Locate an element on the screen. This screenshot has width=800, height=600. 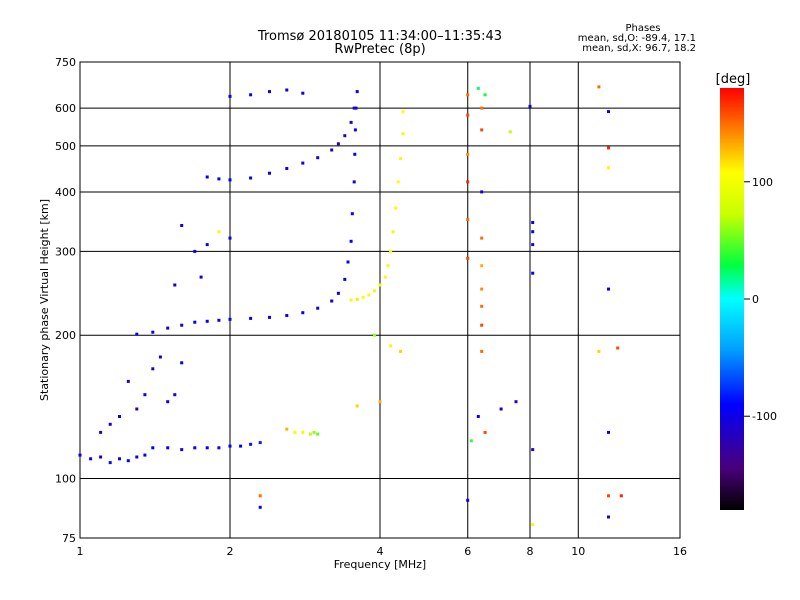
y-tick-label: 100 is located at coordinates (65, 479).